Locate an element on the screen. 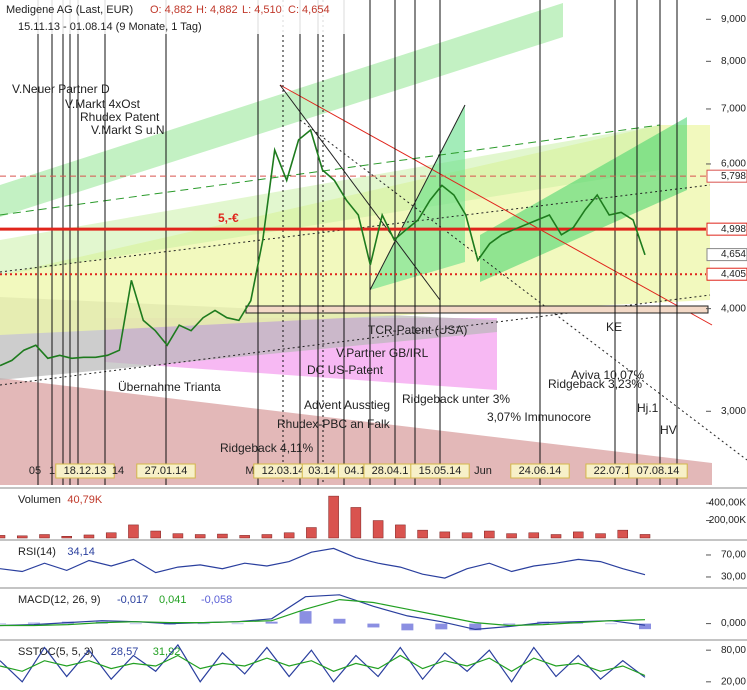 Image resolution: width=747 pixels, height=690 pixels. panel-title: SSTOC(5, 5, 3) is located at coordinates (56, 652).